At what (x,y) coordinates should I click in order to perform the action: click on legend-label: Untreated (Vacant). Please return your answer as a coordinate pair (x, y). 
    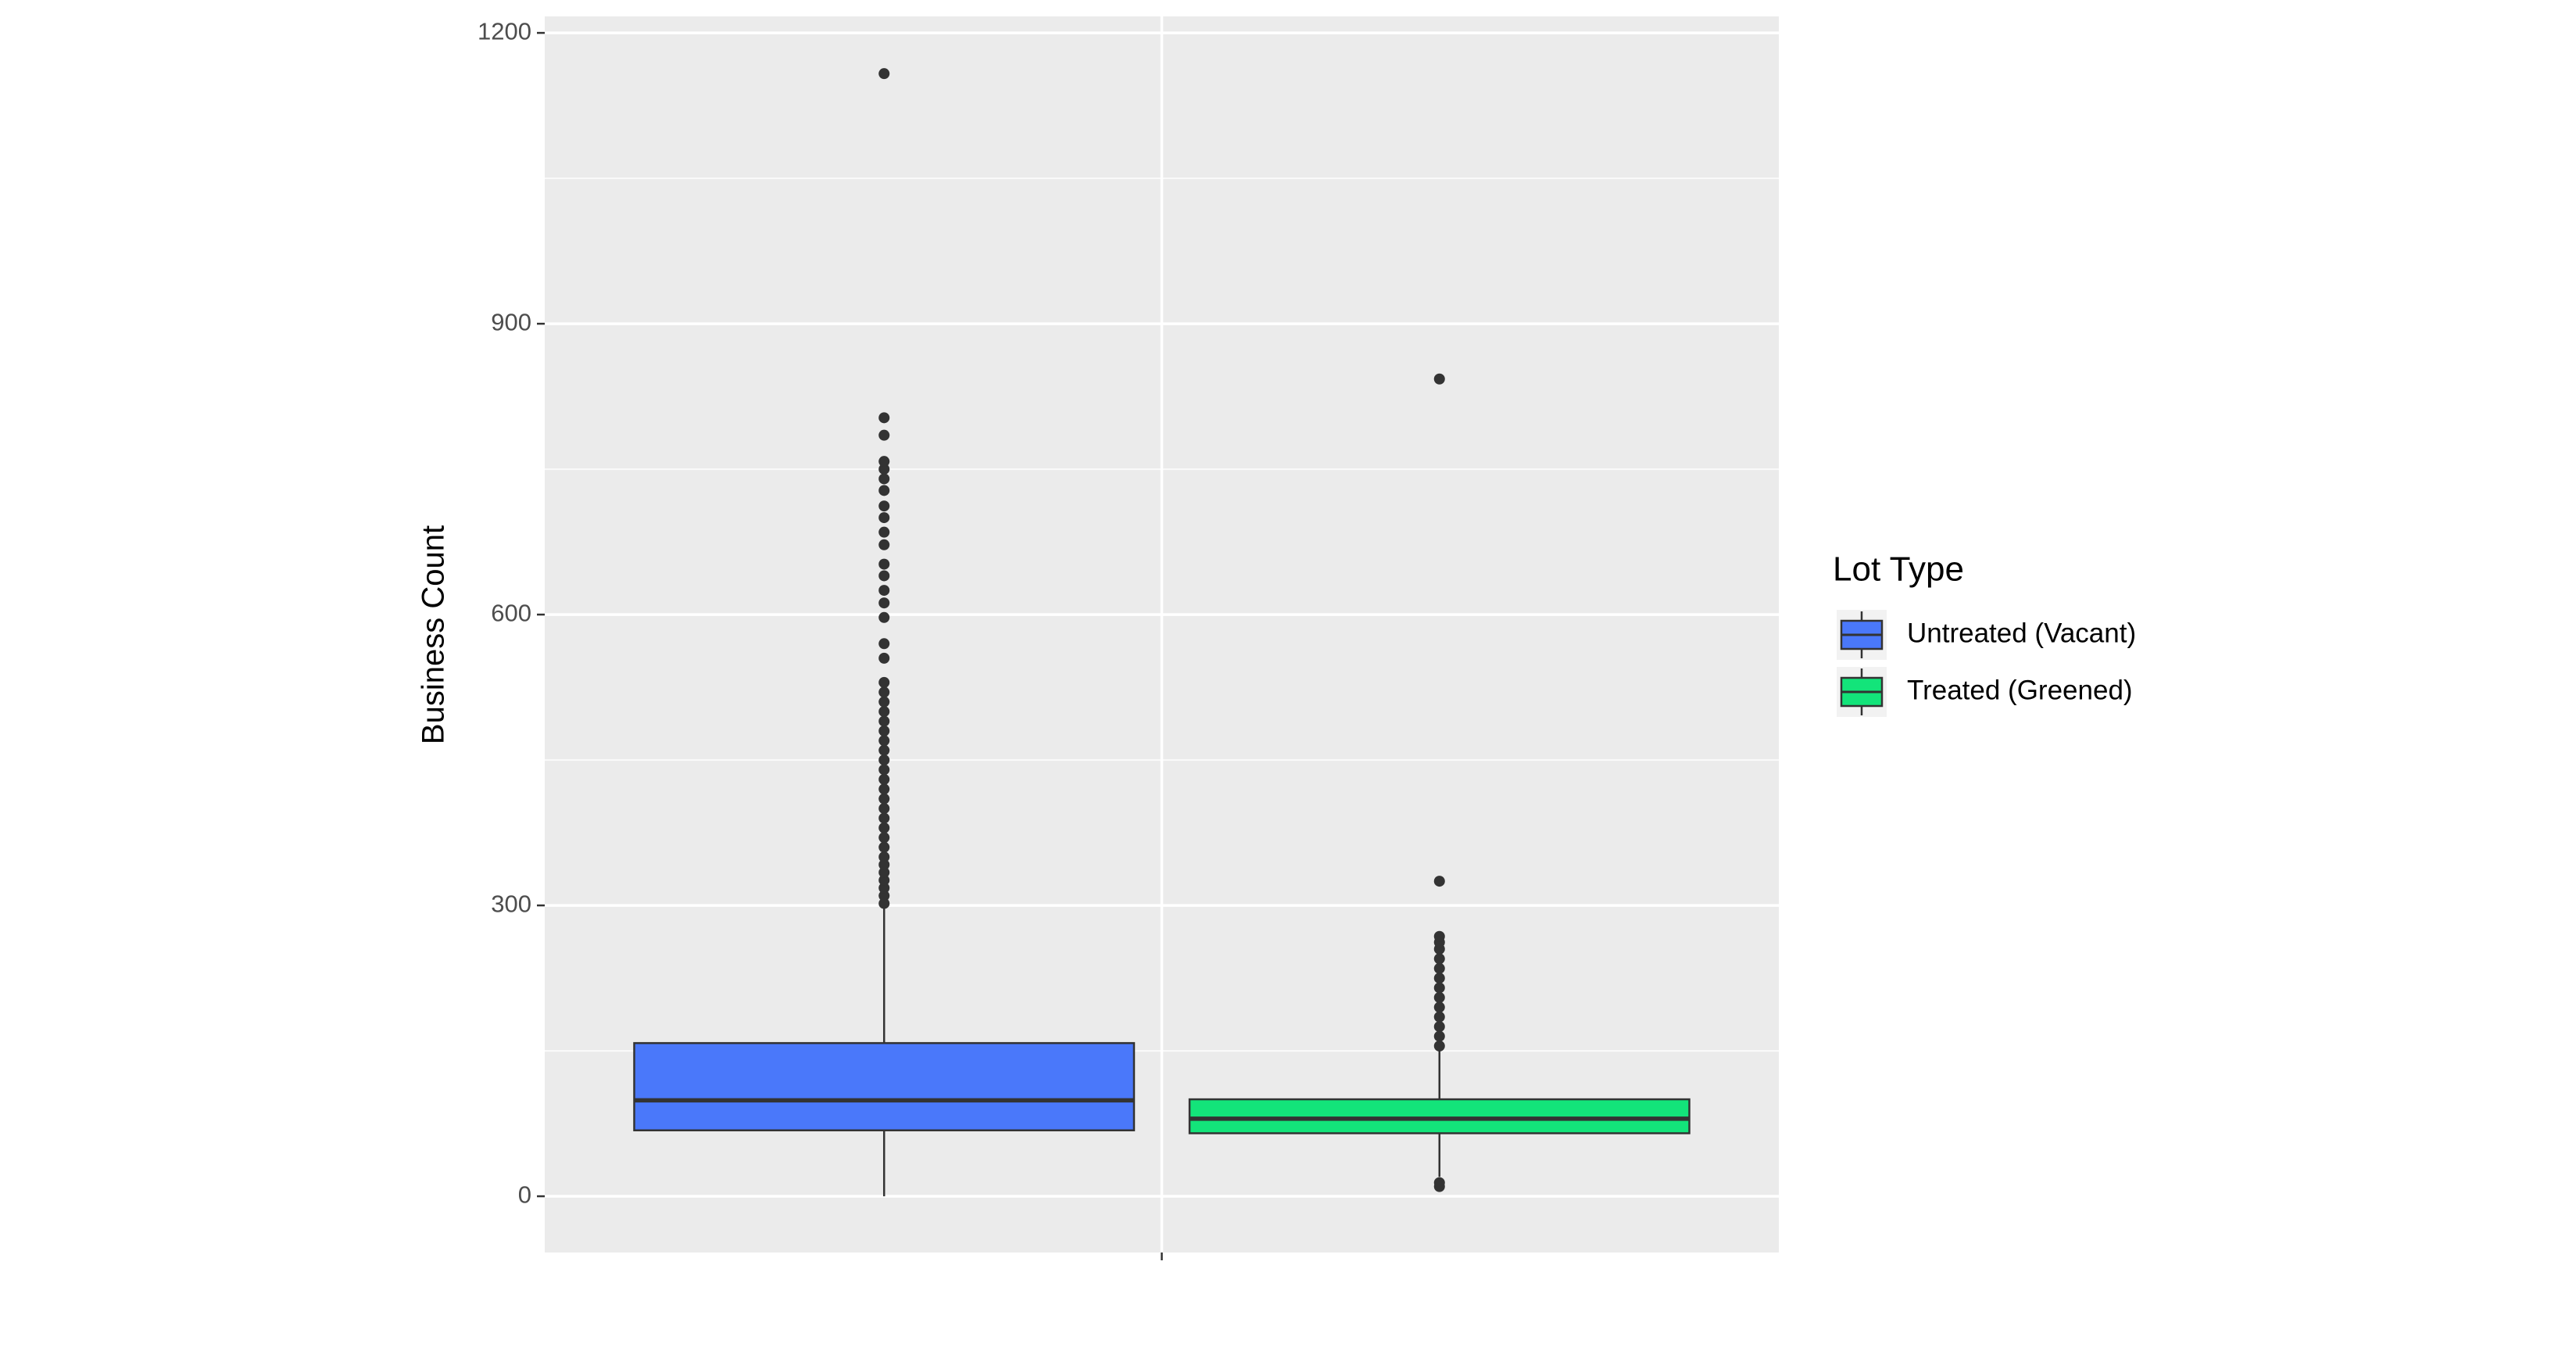
    Looking at the image, I should click on (2021, 633).